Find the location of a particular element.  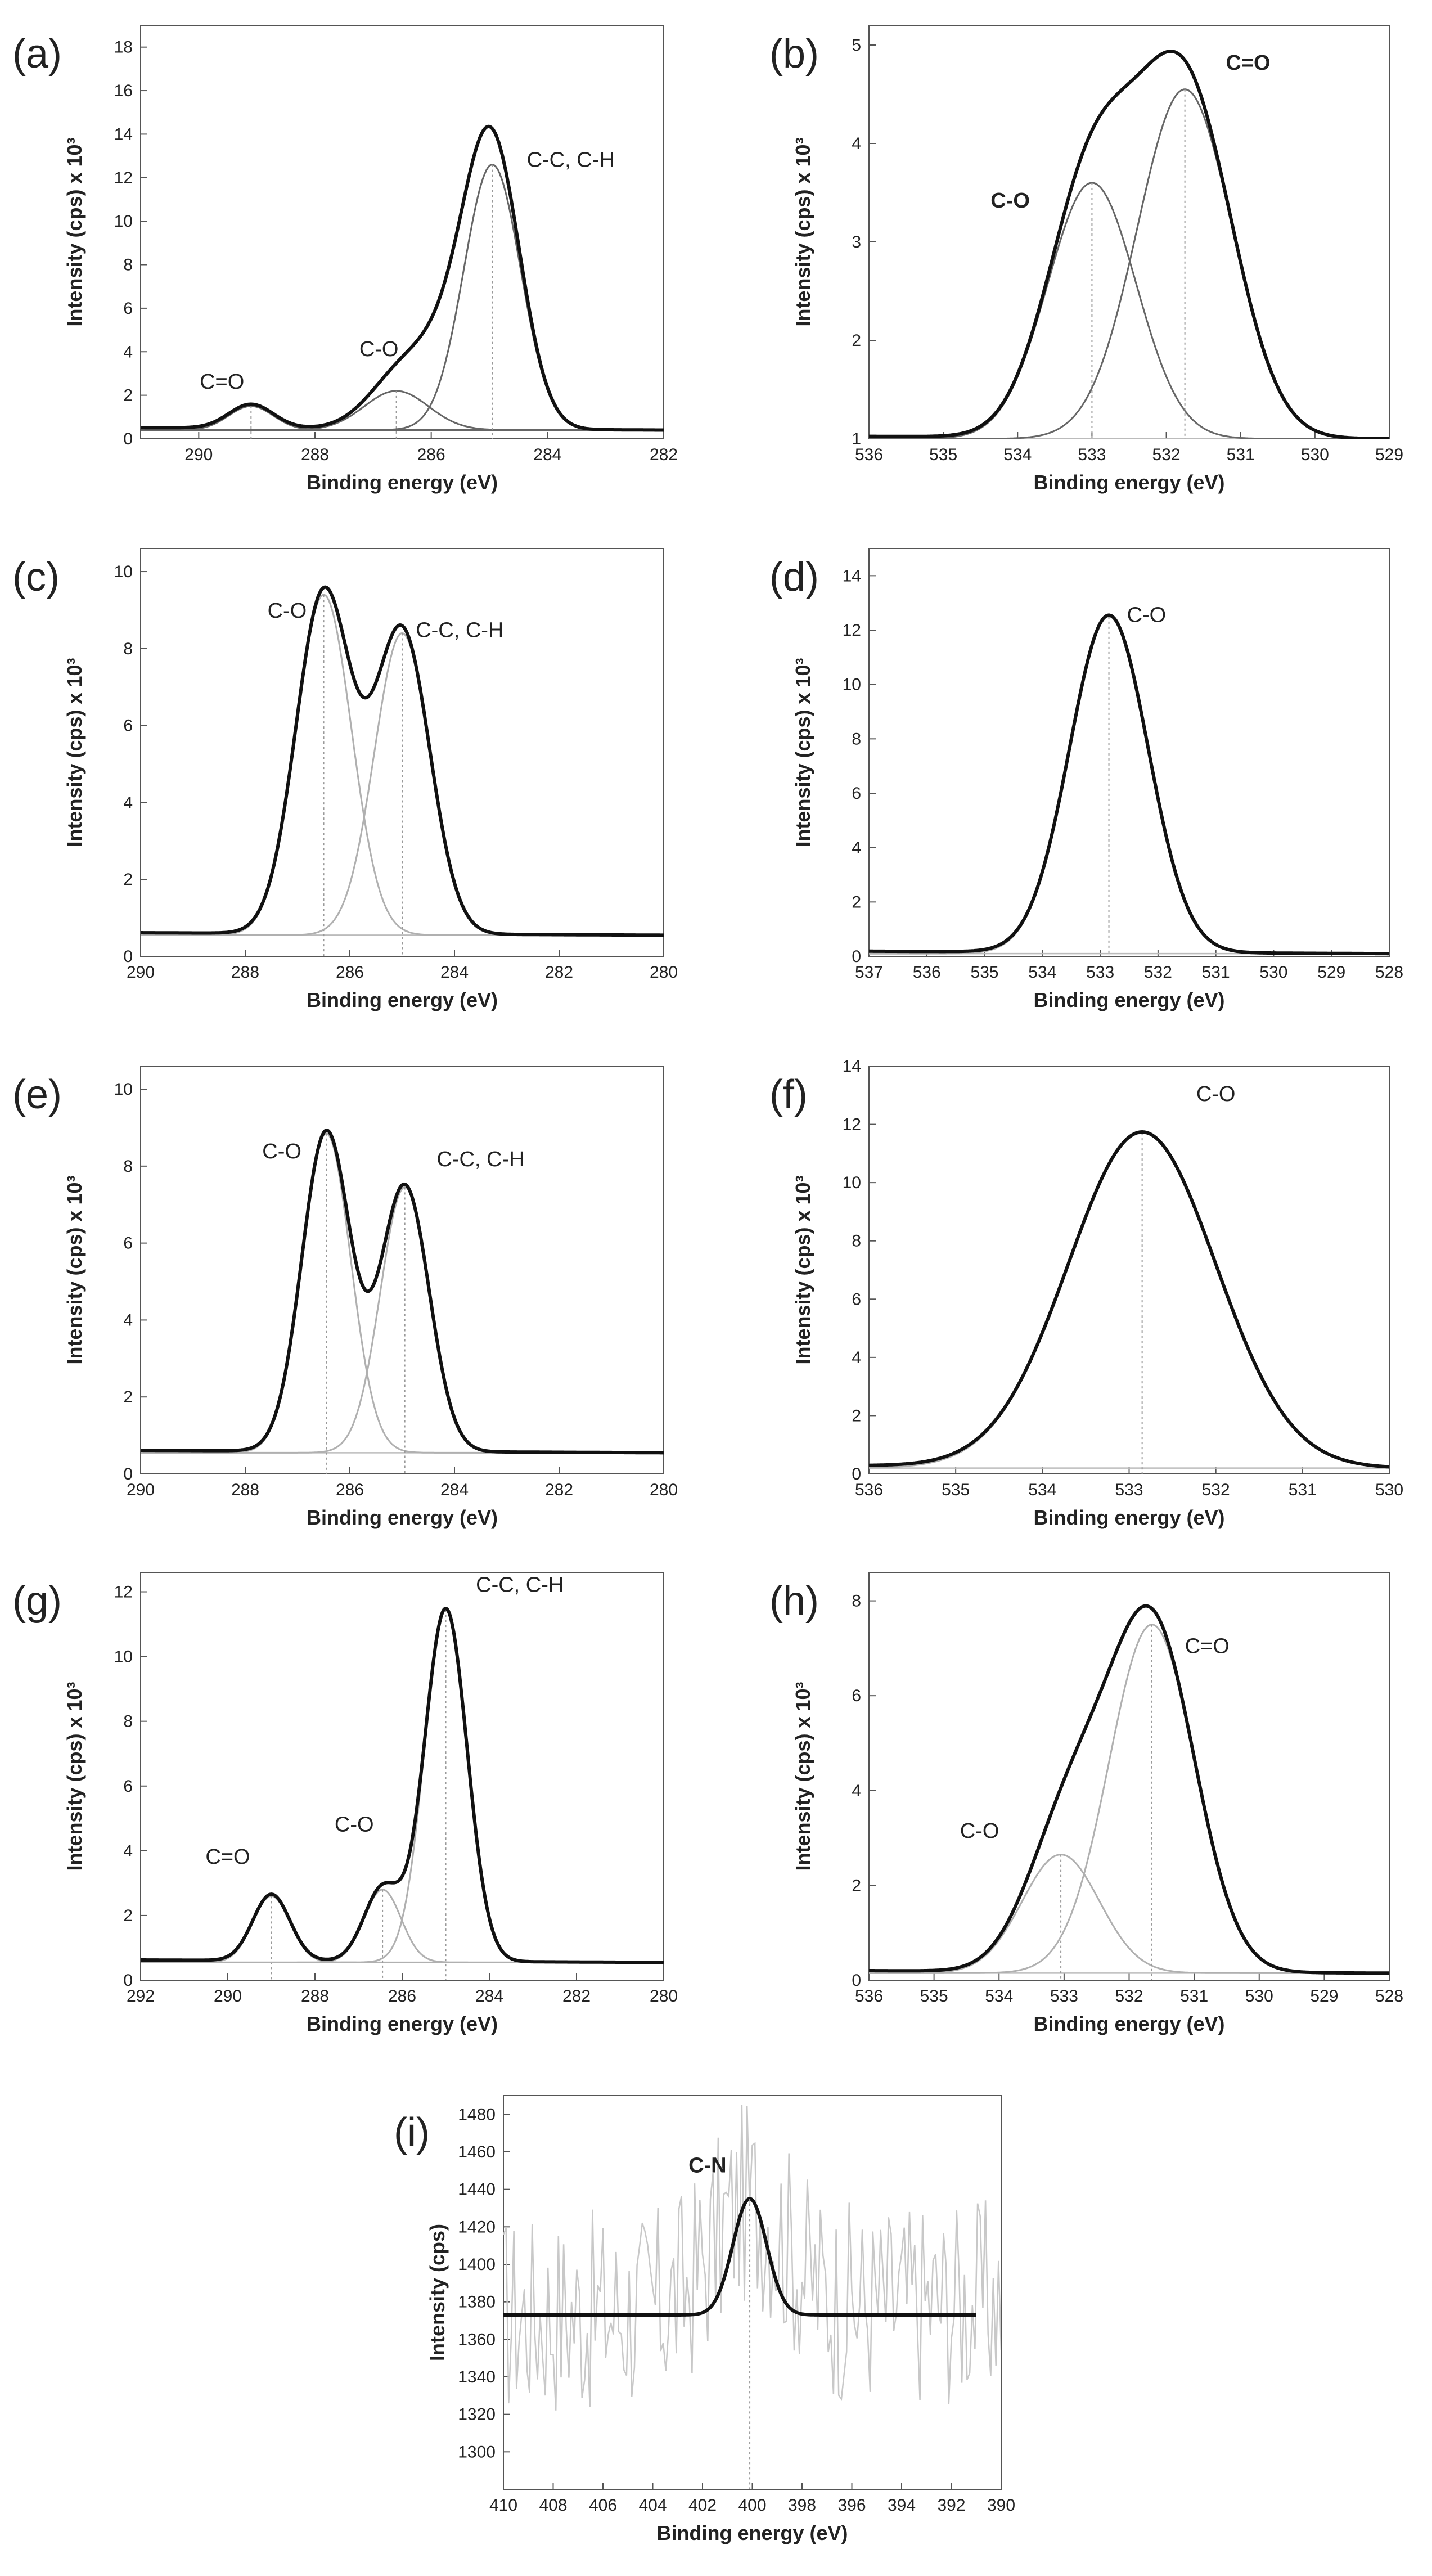

y-tick-label: 5 is located at coordinates (856, 45).